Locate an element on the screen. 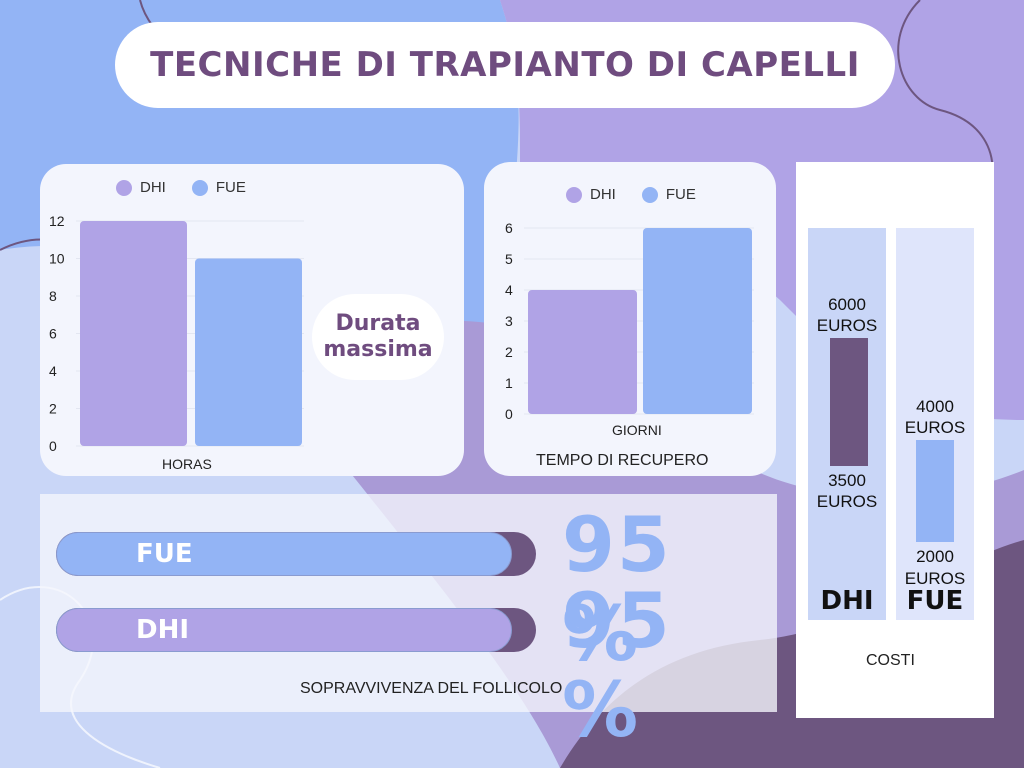  costs-title: COSTI is located at coordinates (890, 660).